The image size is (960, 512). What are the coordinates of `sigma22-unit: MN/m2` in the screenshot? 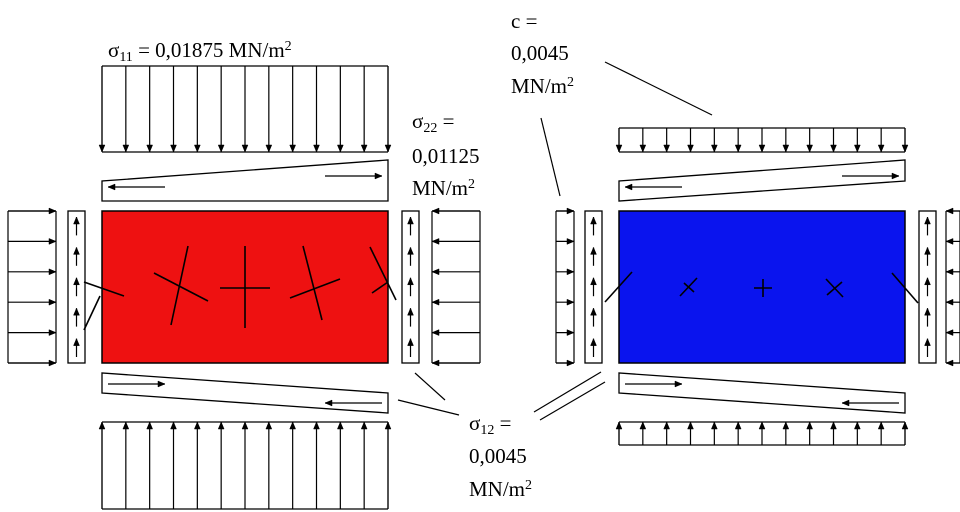 It's located at (444, 188).